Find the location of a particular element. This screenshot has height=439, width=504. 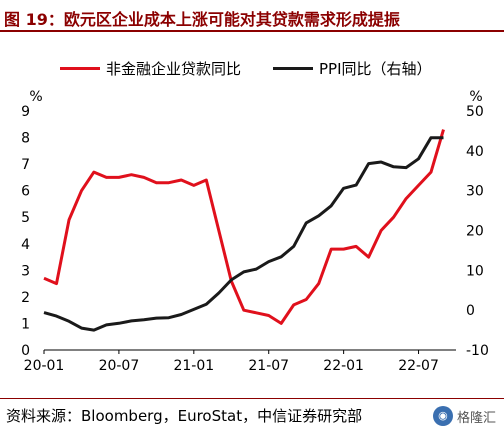

right-tick-label: 20 is located at coordinates (475, 232).